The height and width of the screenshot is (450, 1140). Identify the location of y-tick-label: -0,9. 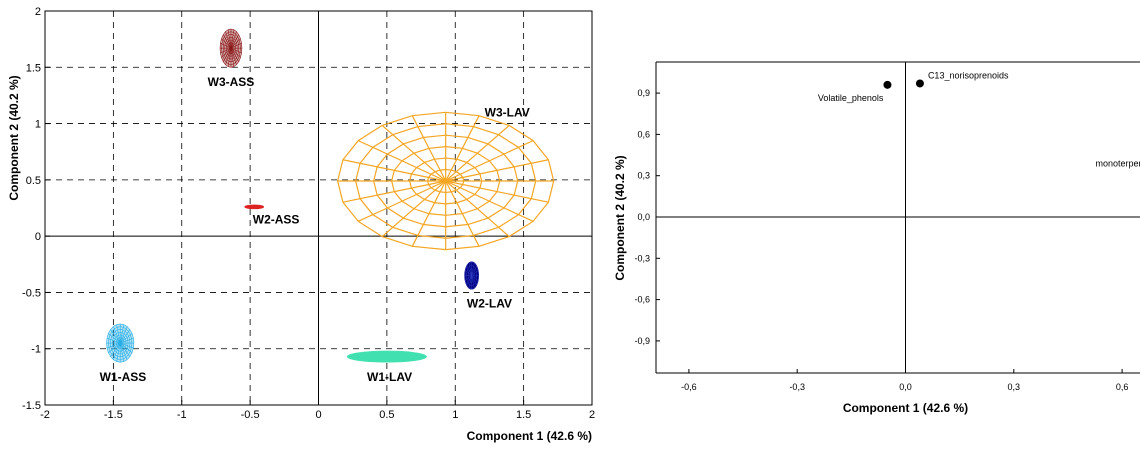
(642, 341).